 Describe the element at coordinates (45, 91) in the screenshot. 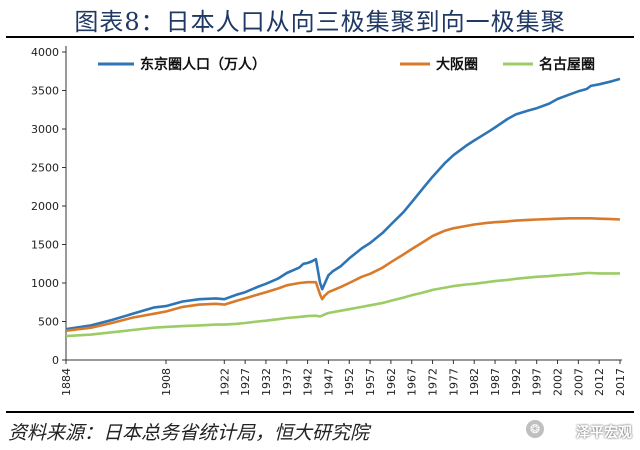

I see `y-tick-label: 3500` at that location.